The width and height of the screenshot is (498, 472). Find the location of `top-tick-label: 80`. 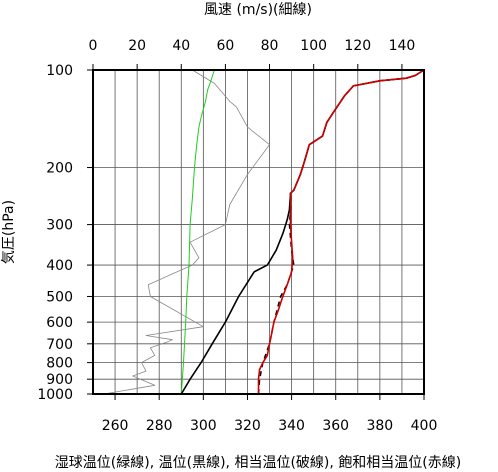

top-tick-label: 80 is located at coordinates (270, 46).